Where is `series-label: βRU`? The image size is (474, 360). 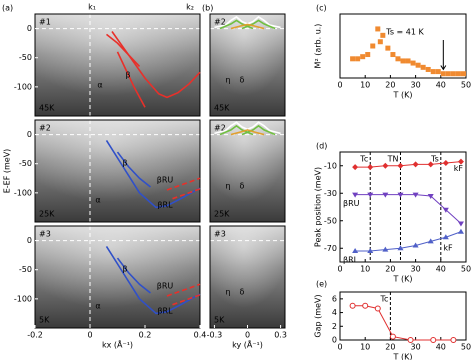
series-label: βRU is located at coordinates (351, 203).